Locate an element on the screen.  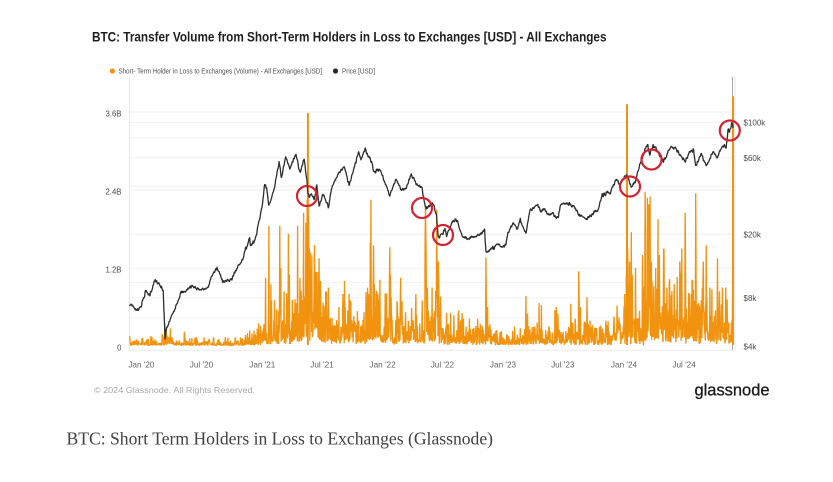
svg-text: 0 is located at coordinates (119, 347).